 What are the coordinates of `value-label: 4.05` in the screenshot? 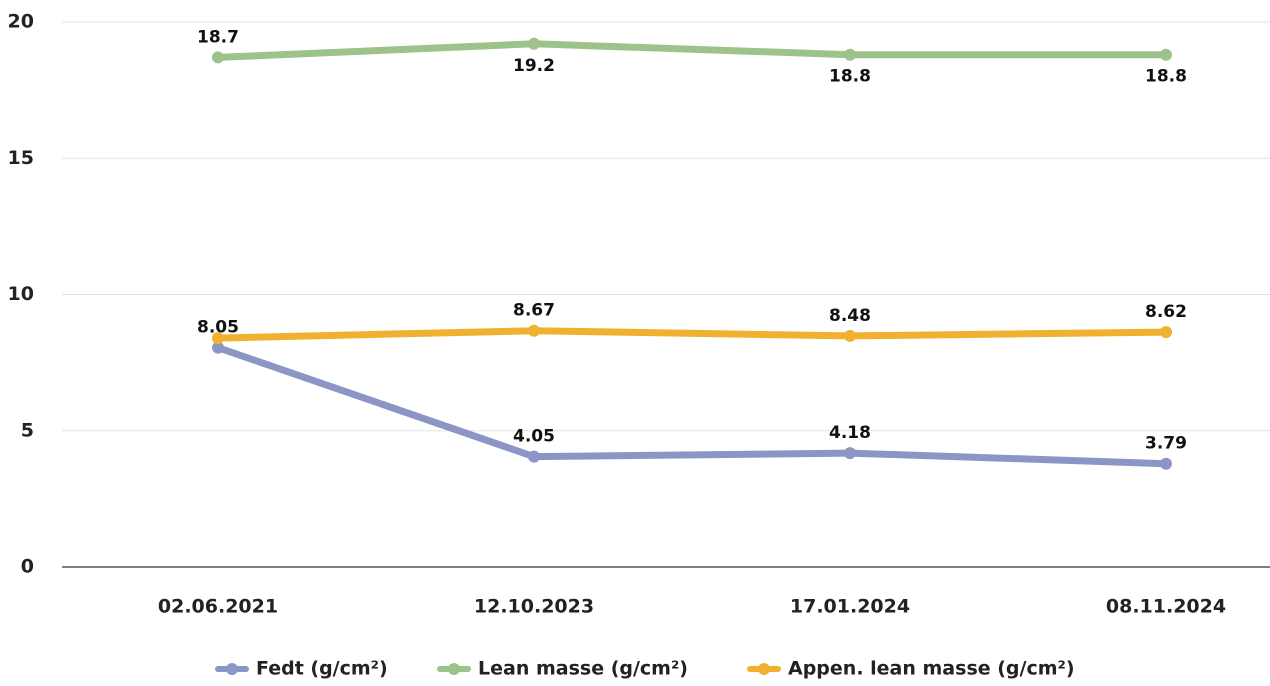 It's located at (534, 437).